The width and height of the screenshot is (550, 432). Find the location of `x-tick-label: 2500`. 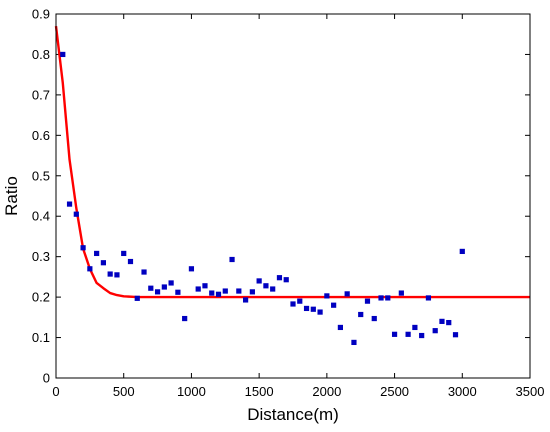

x-tick-label: 2500 is located at coordinates (394, 391).